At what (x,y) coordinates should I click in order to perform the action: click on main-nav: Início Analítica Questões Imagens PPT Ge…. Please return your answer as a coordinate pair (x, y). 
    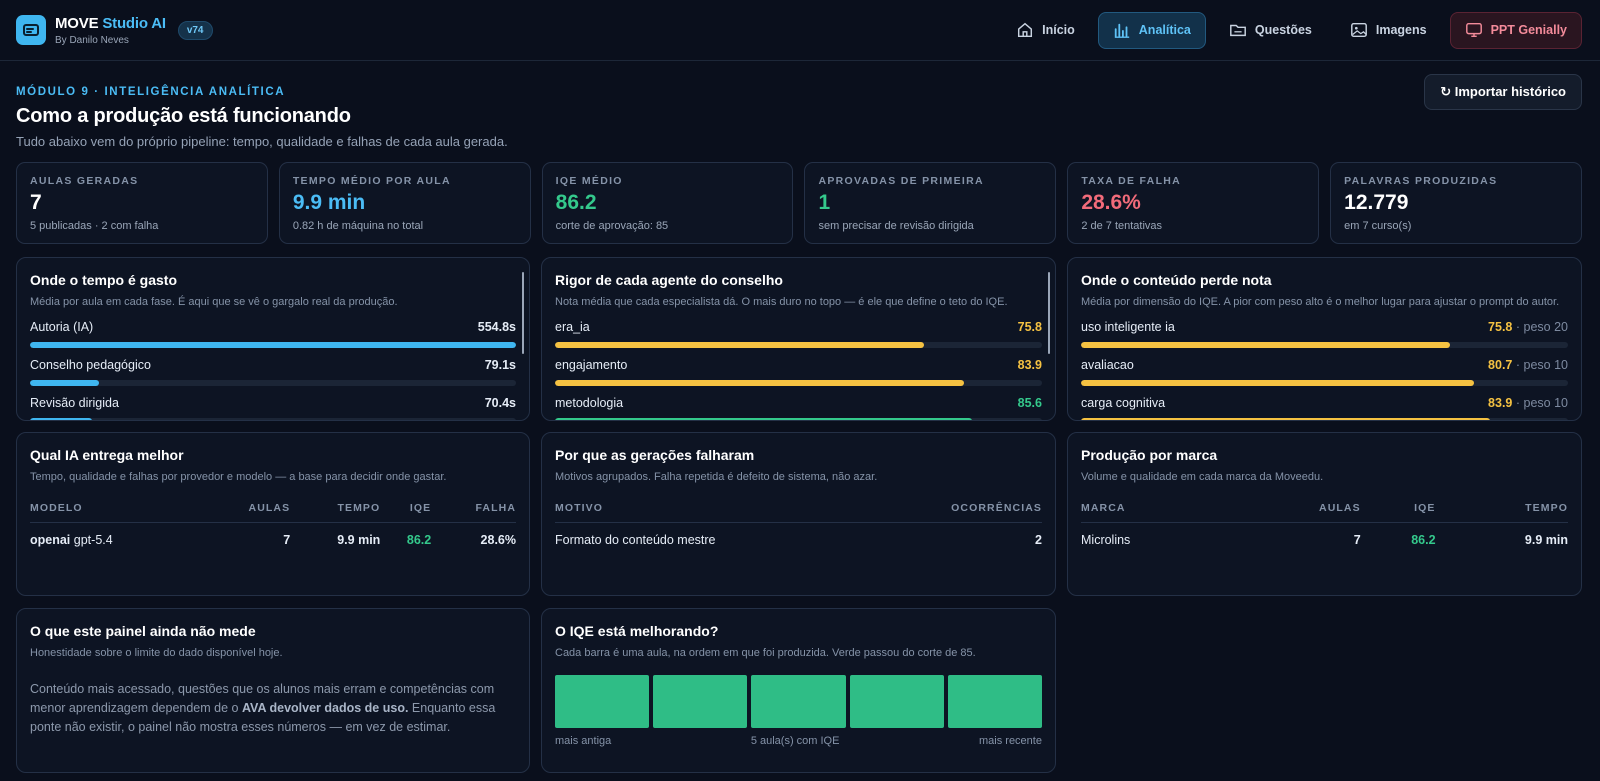
    Looking at the image, I should click on (1291, 30).